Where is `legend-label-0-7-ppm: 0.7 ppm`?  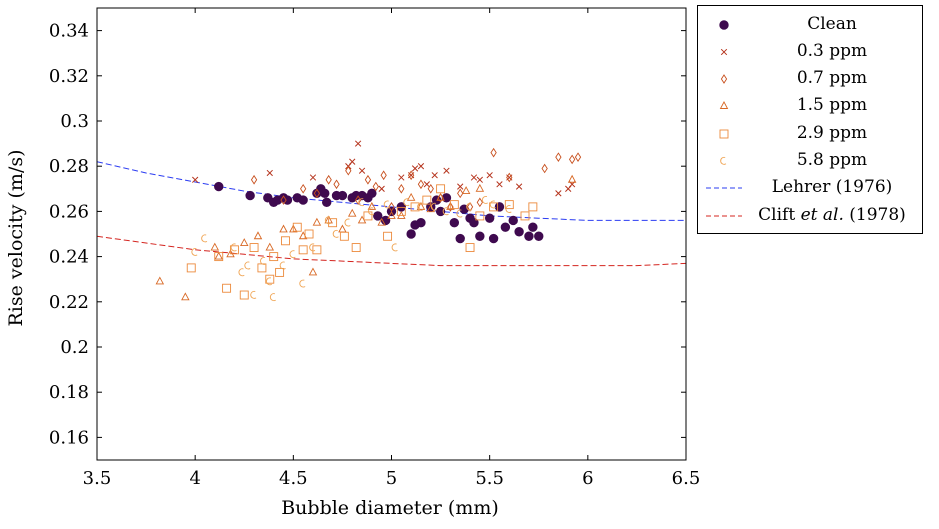
legend-label-0-7-ppm: 0.7 ppm is located at coordinates (832, 78).